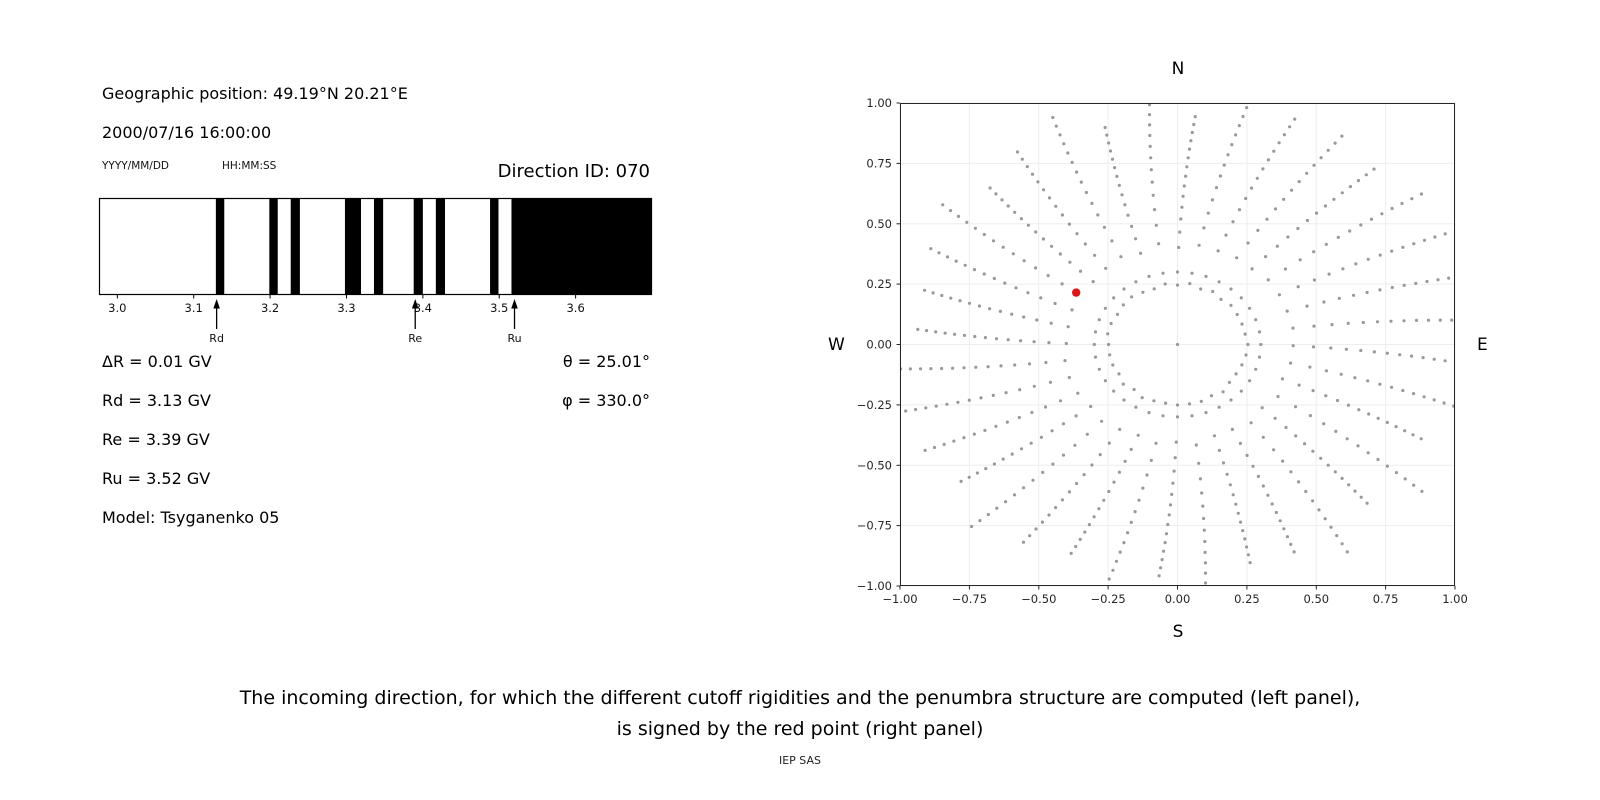 This screenshot has width=1600, height=800. I want to click on svg-text: 3.2, so click(270, 308).